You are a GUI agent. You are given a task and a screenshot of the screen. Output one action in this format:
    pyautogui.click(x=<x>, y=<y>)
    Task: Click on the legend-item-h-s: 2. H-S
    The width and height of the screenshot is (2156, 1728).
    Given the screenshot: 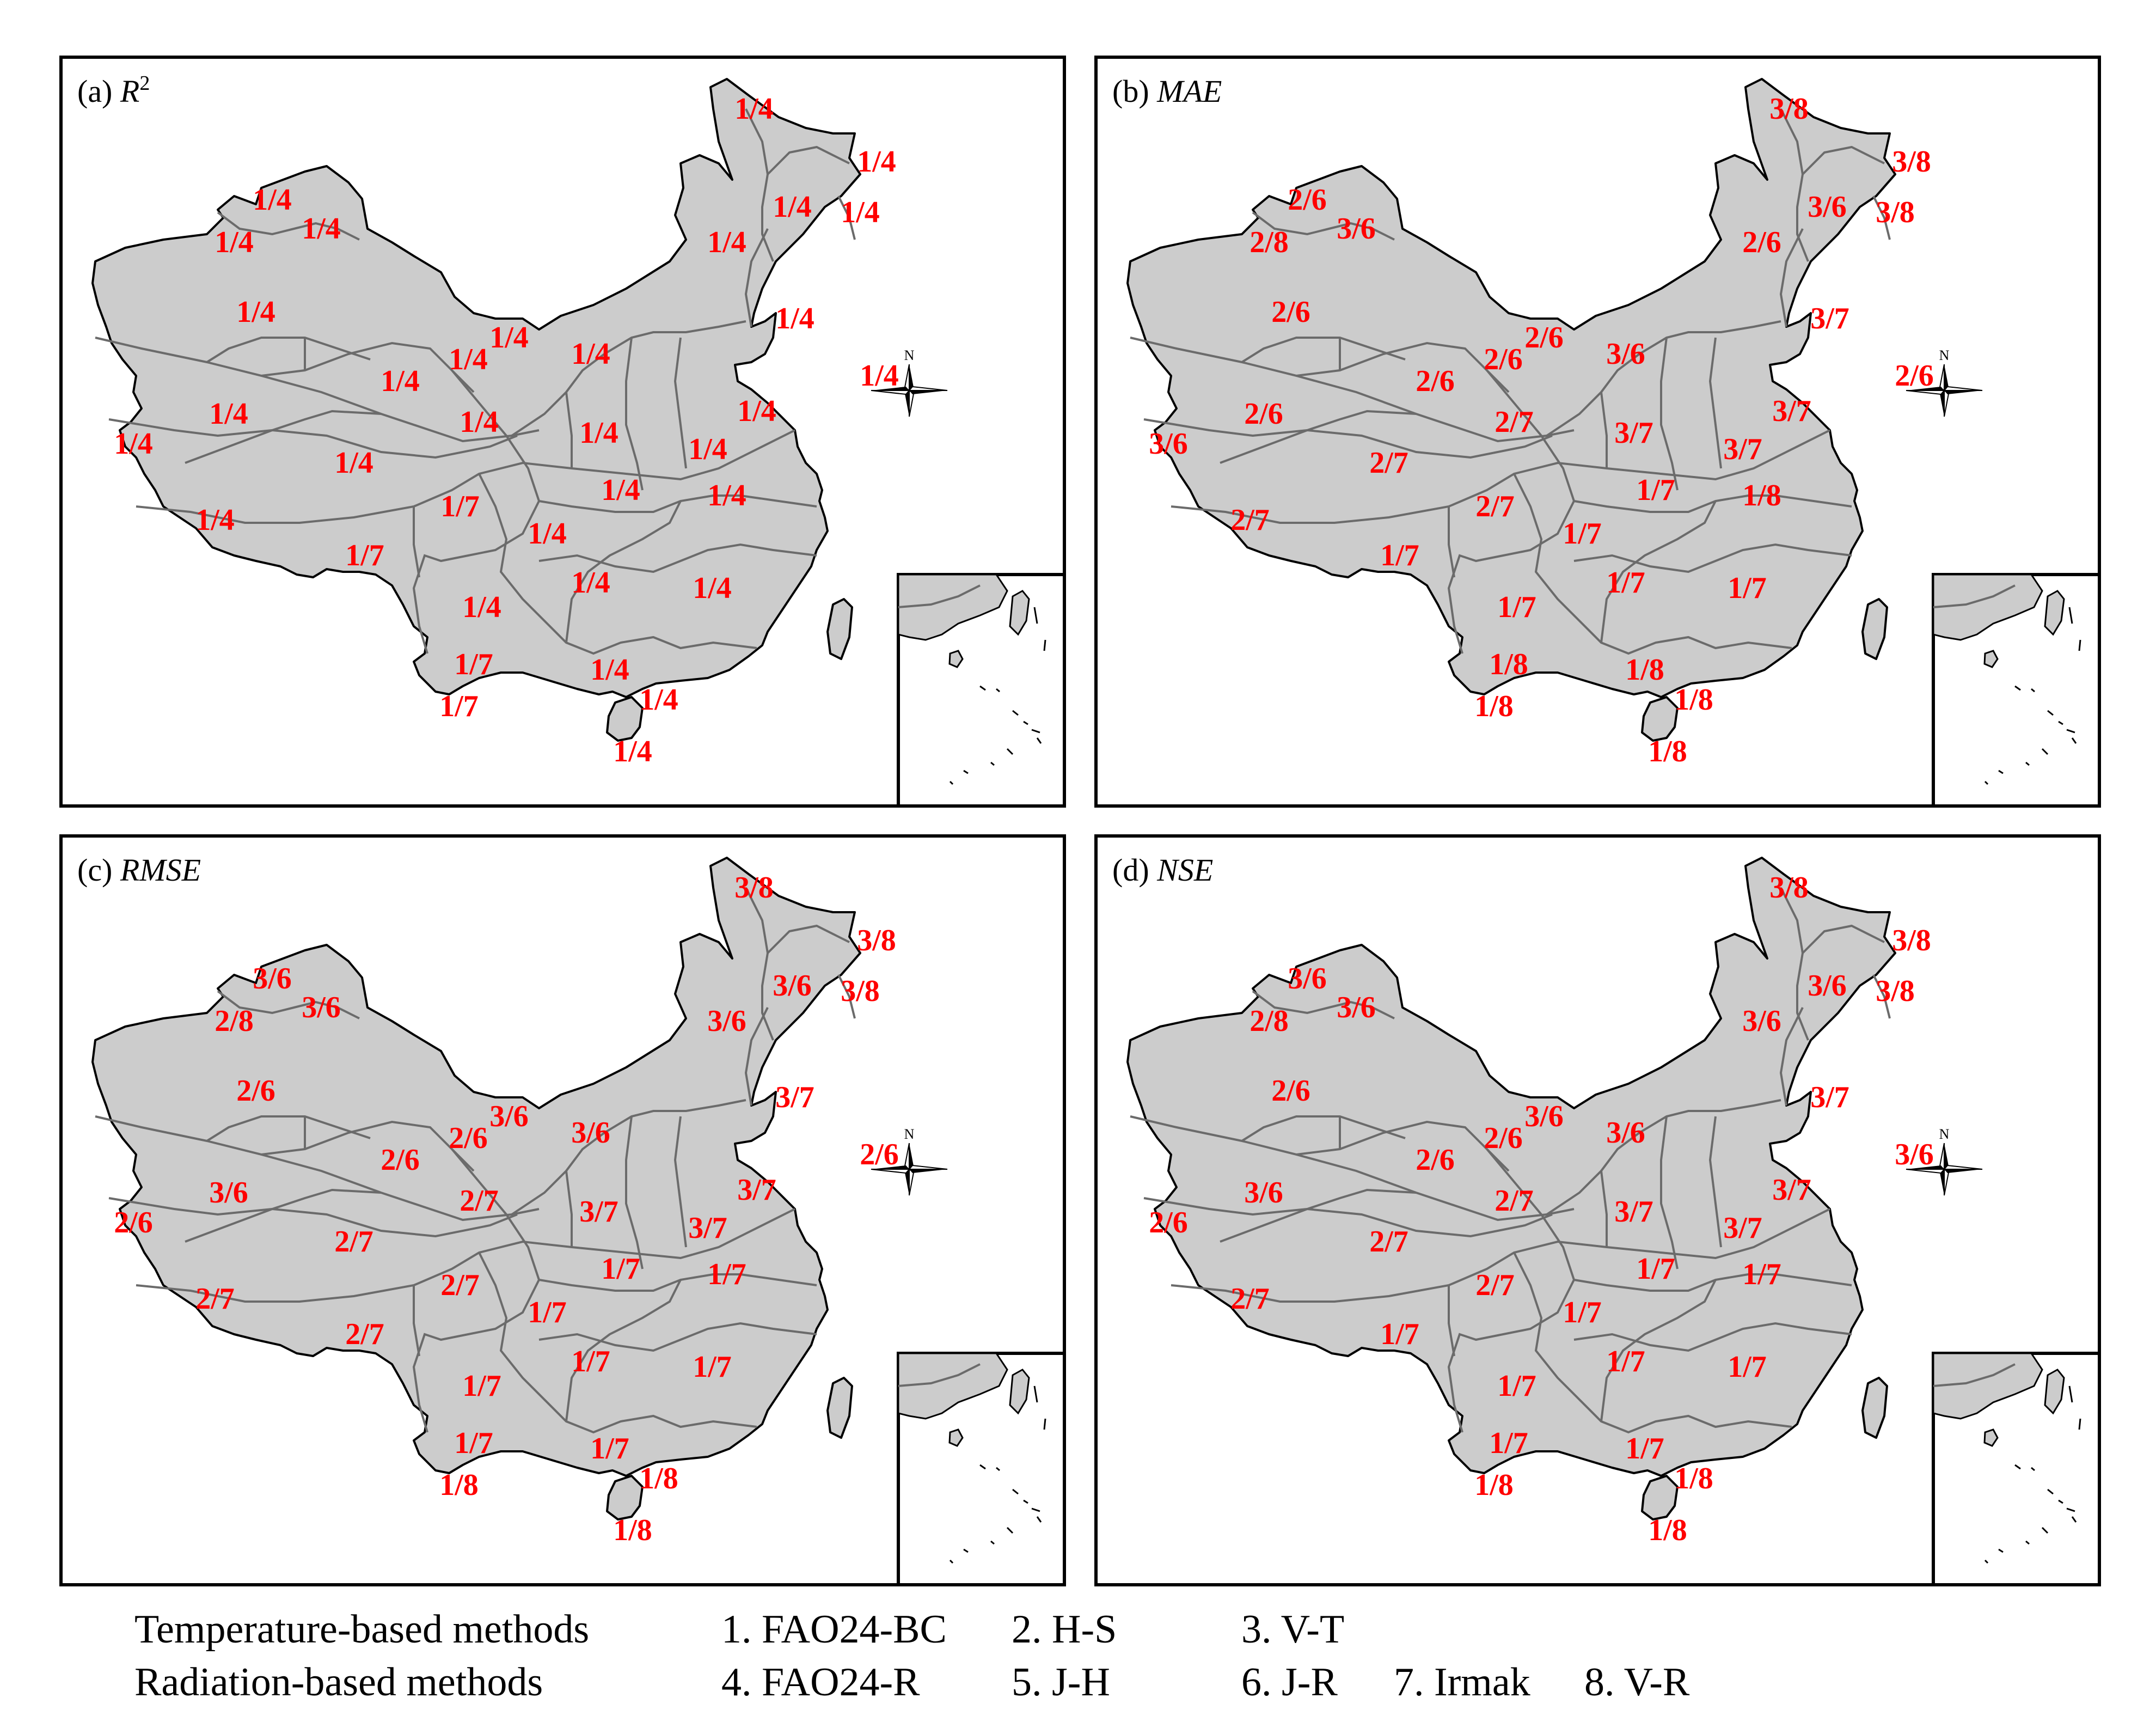 What is the action you would take?
    pyautogui.click(x=1064, y=1630)
    